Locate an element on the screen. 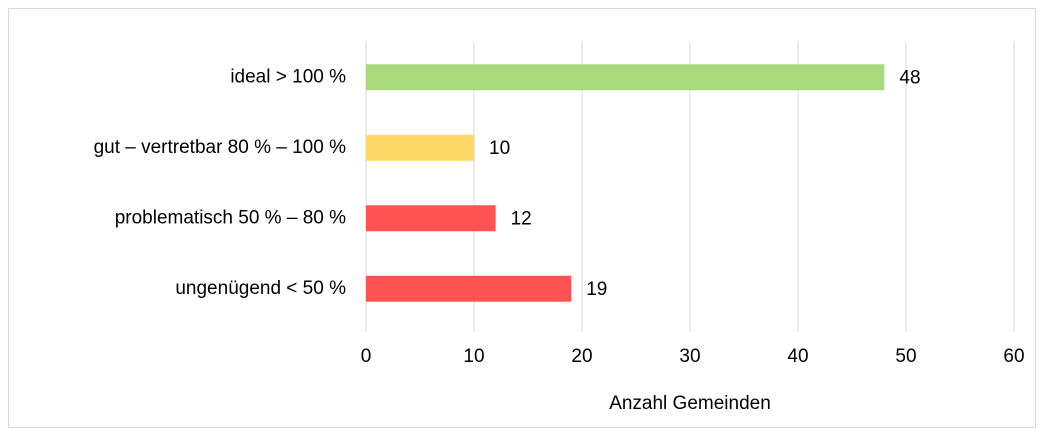 The width and height of the screenshot is (1043, 429). x-tick-label: 0 is located at coordinates (366, 356).